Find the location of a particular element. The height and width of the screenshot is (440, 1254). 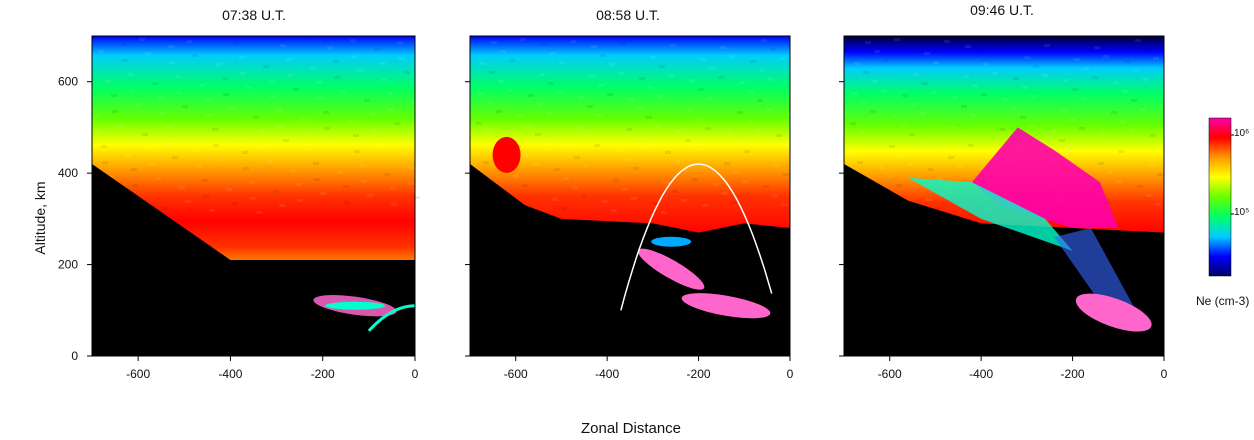

x-tick-label: -400 is located at coordinates (230, 374).